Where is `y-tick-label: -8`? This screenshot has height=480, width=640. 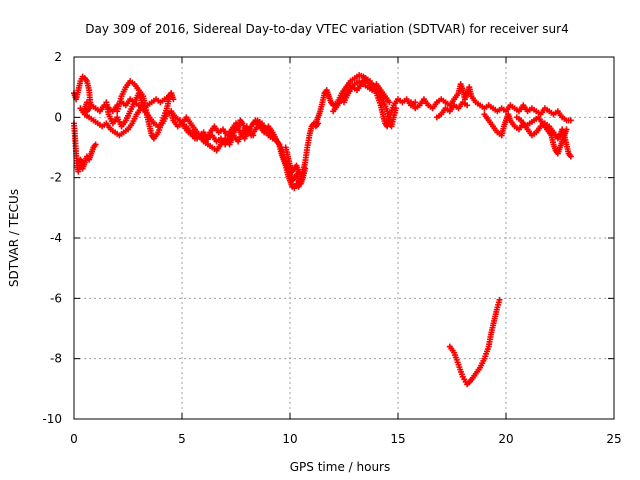
y-tick-label: -8 is located at coordinates (56, 359).